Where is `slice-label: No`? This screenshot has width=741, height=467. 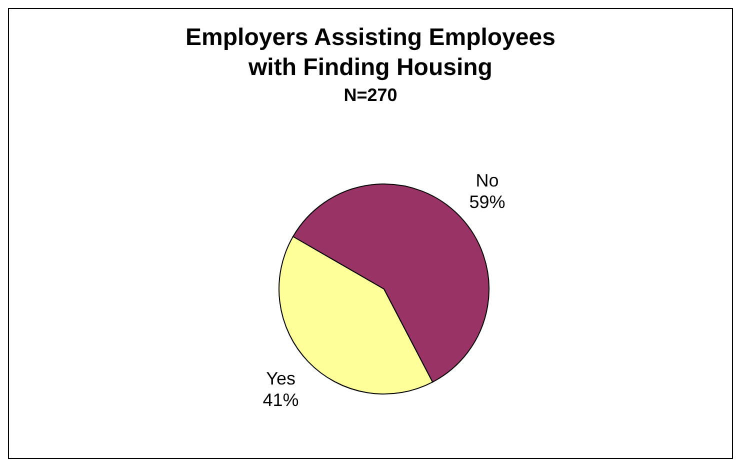 slice-label: No is located at coordinates (487, 180).